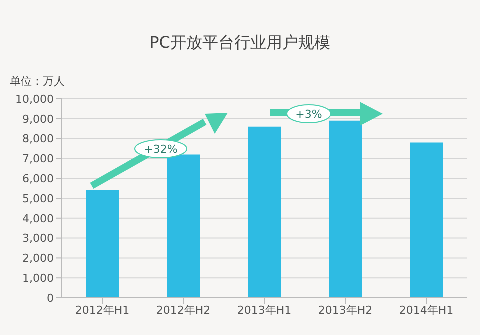 The image size is (480, 335). I want to click on annotation: +32%, so click(161, 149).